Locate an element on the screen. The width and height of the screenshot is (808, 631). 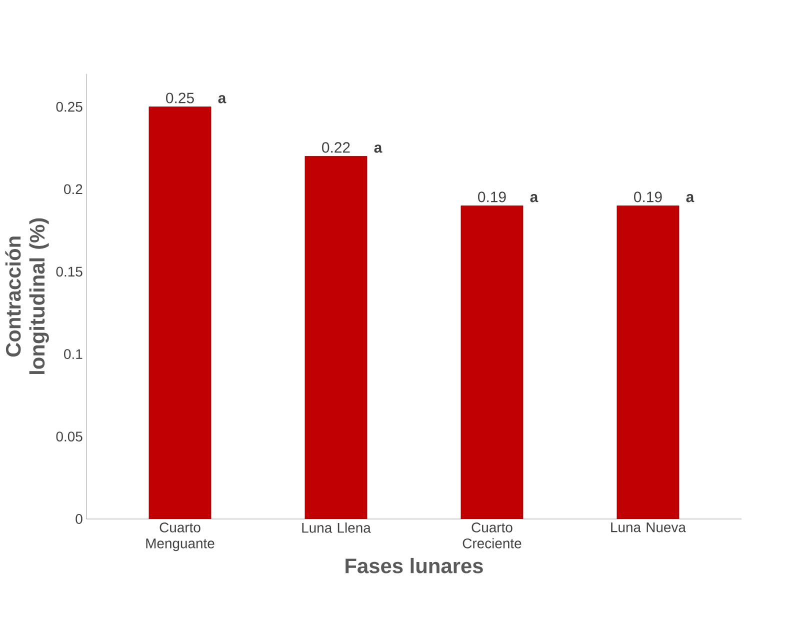
y-tick-label: 0 is located at coordinates (79, 519).